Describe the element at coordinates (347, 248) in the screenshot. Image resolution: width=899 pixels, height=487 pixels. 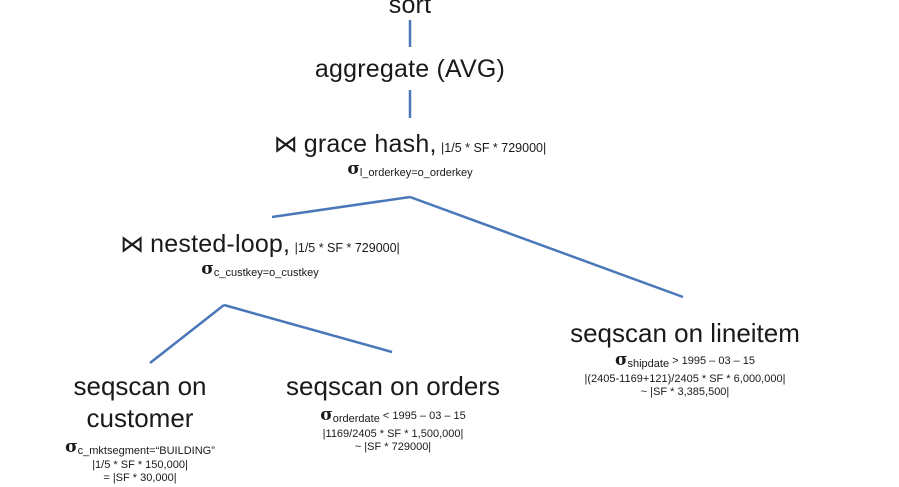
I see `nested-loop-cardinality: |1/5 * SF * 729000|` at that location.